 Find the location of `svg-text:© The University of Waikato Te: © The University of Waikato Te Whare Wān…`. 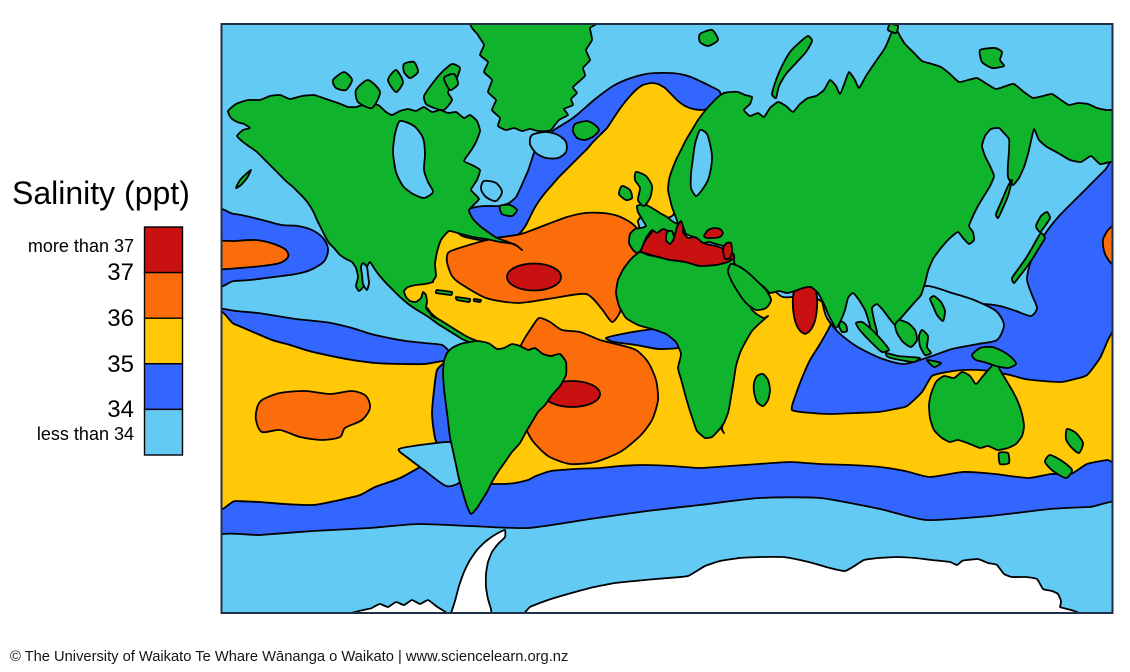

svg-text:© The University of Waikato Te: © The University of Waikato Te Whare Wān… is located at coordinates (289, 657).